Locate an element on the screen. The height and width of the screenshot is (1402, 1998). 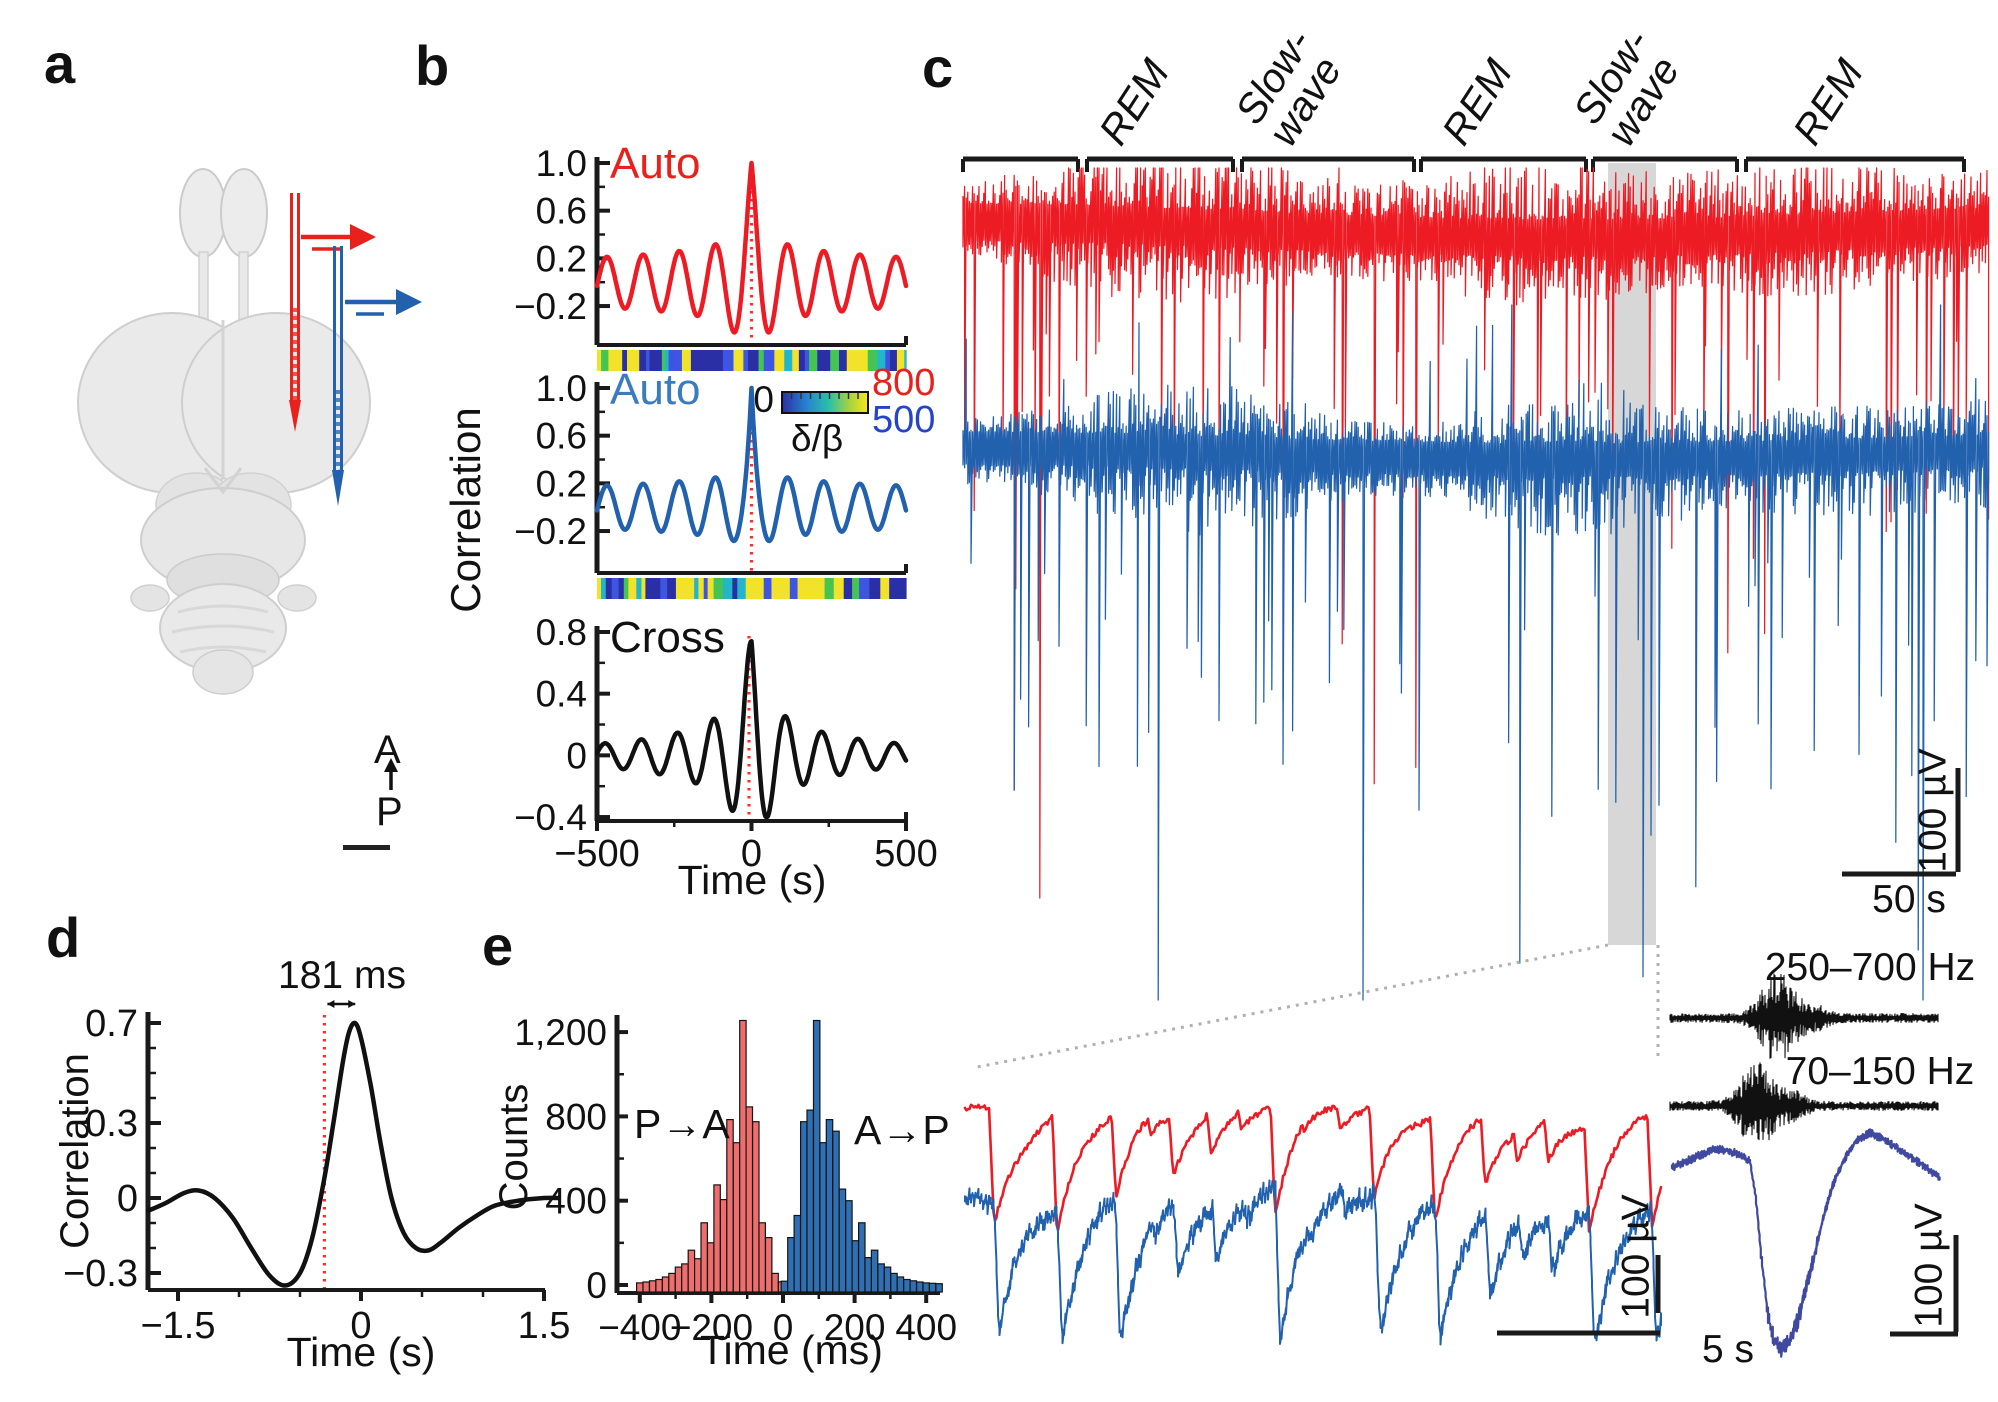
autocorr-red-plot: 1.0 0.6 0.2 −0.2 is located at coordinates (711, 245).